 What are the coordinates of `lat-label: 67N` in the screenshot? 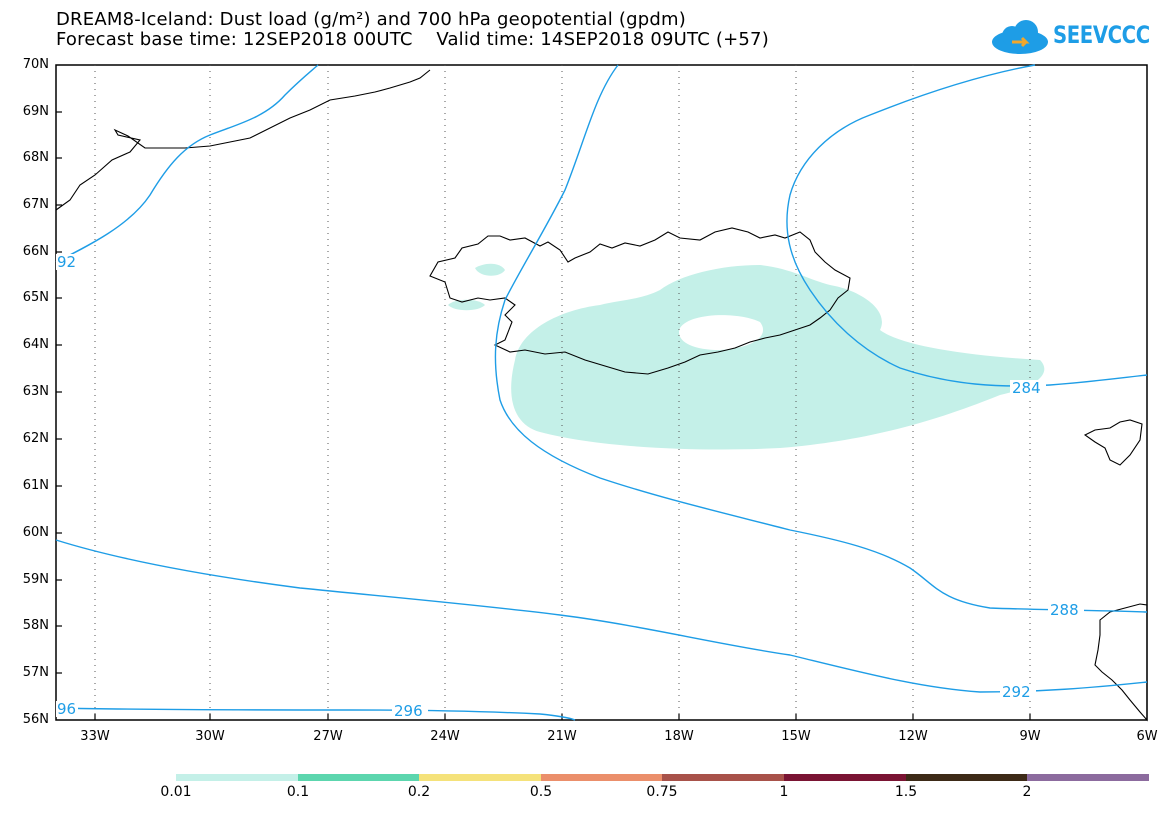 It's located at (35, 204).